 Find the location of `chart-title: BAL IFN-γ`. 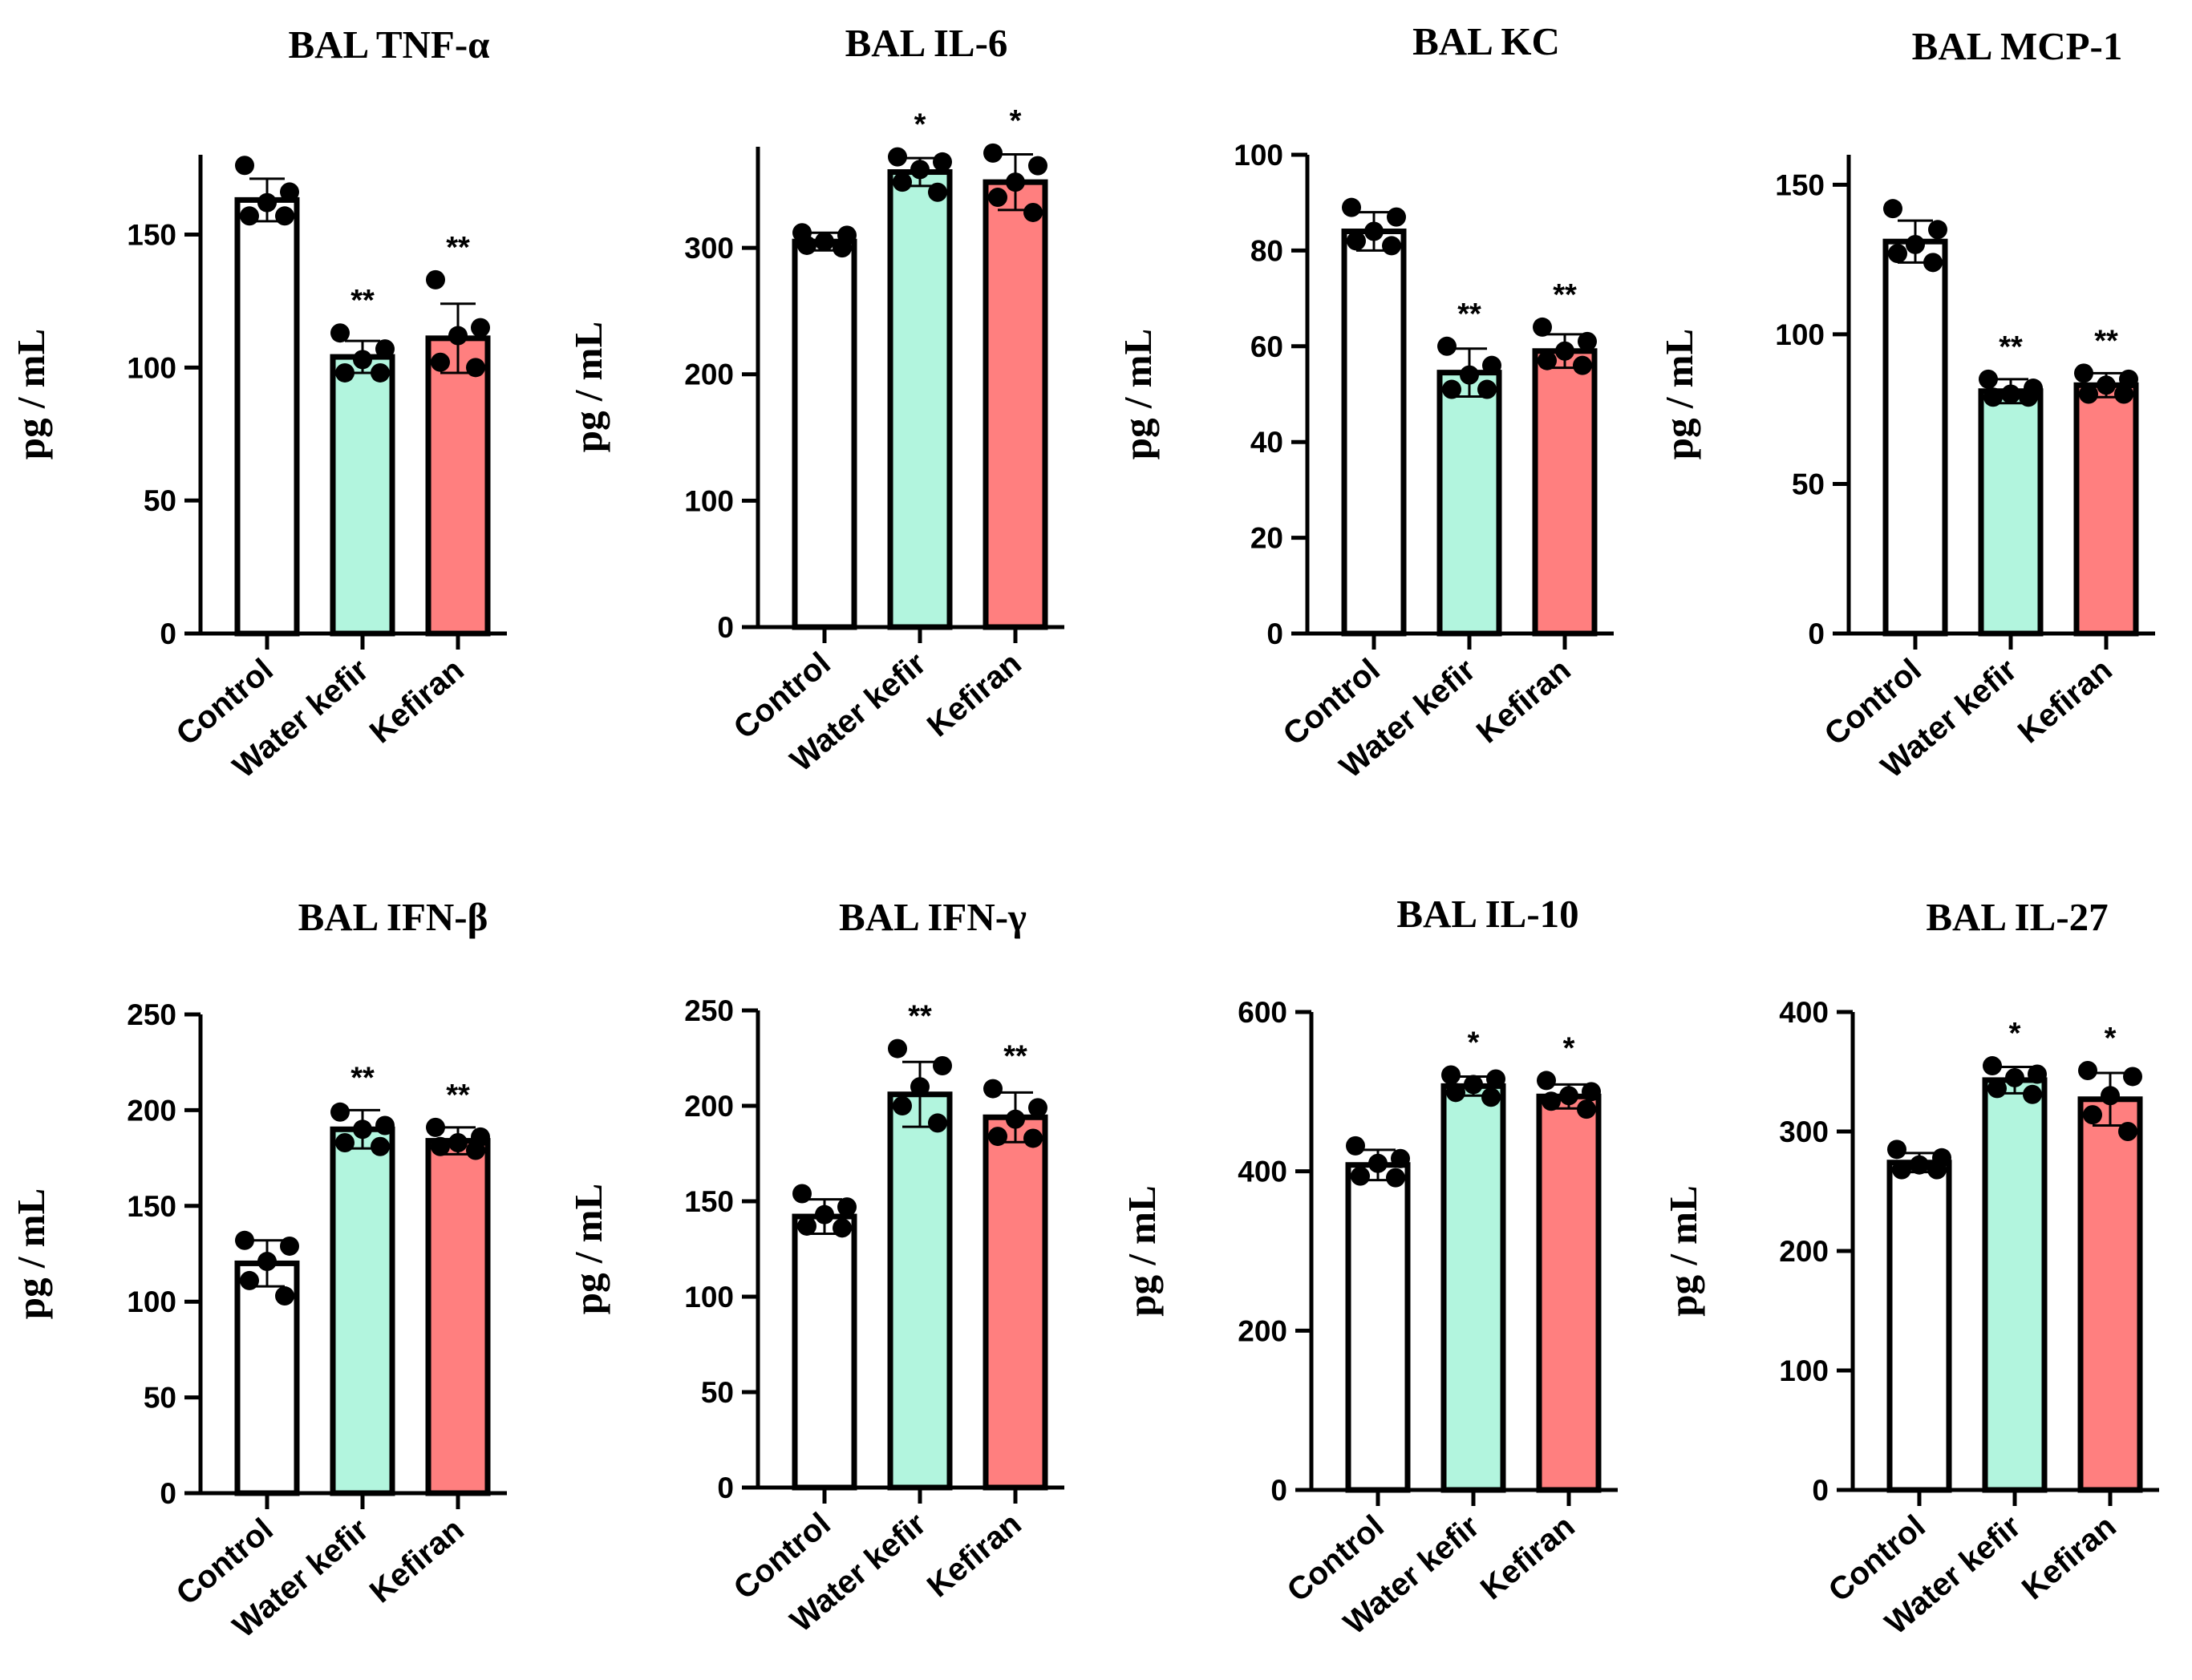

chart-title: BAL IFN-γ is located at coordinates (933, 917).